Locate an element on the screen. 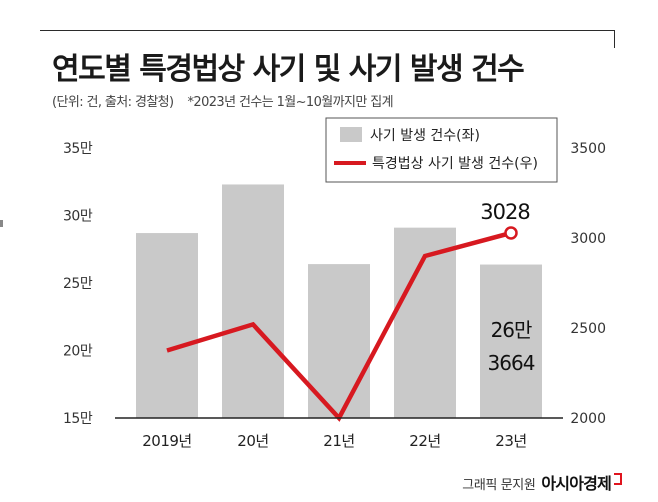  right-tick-label: 2500 is located at coordinates (588, 329).